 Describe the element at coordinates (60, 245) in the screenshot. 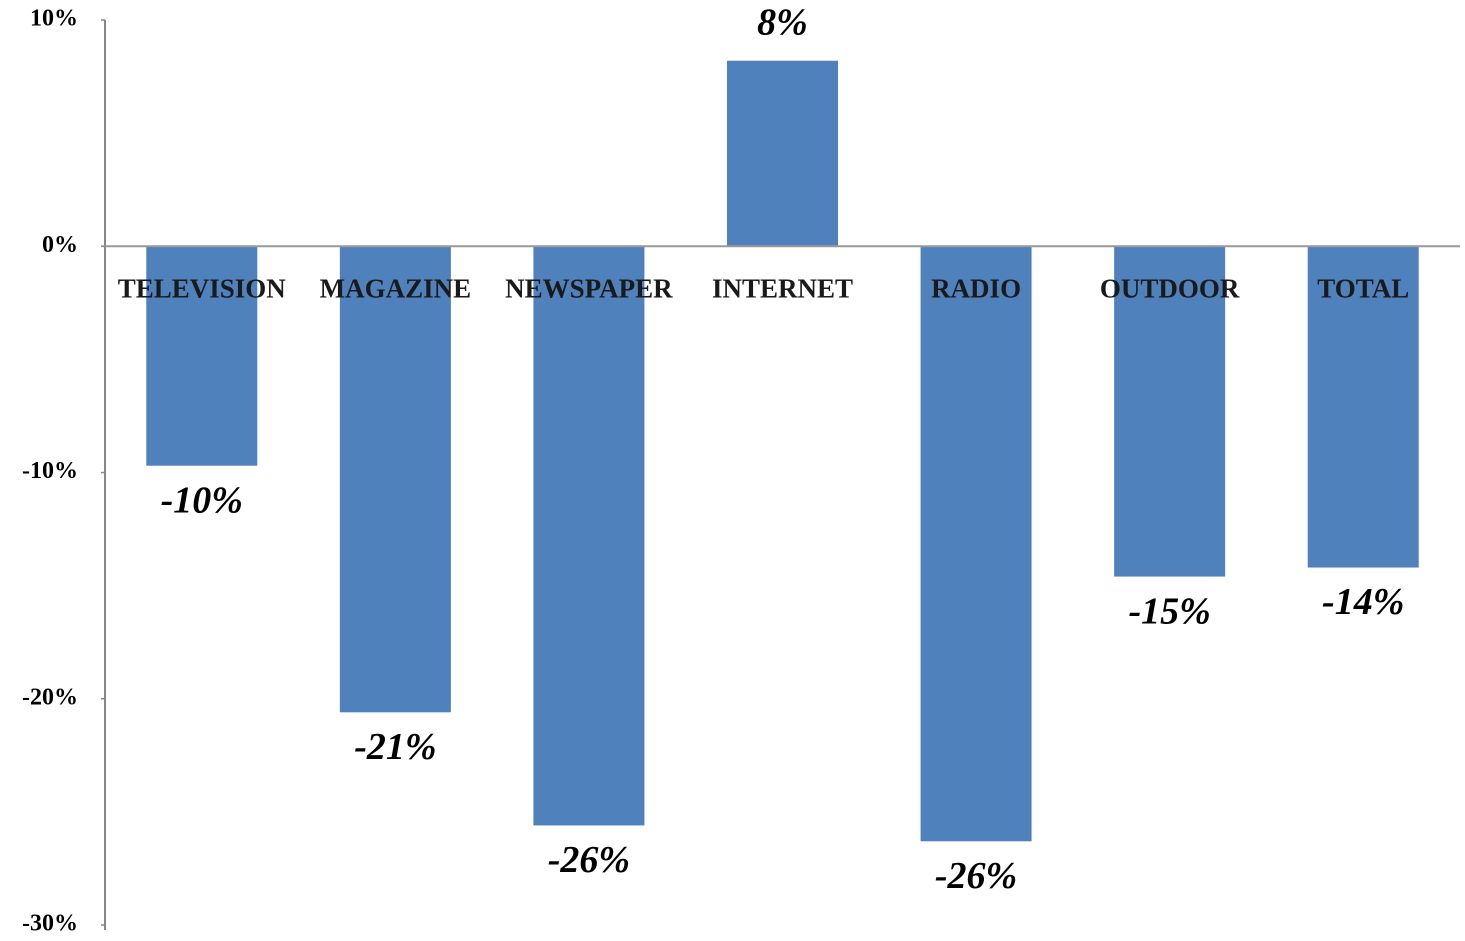

I see `y-tick-label: 0%` at that location.